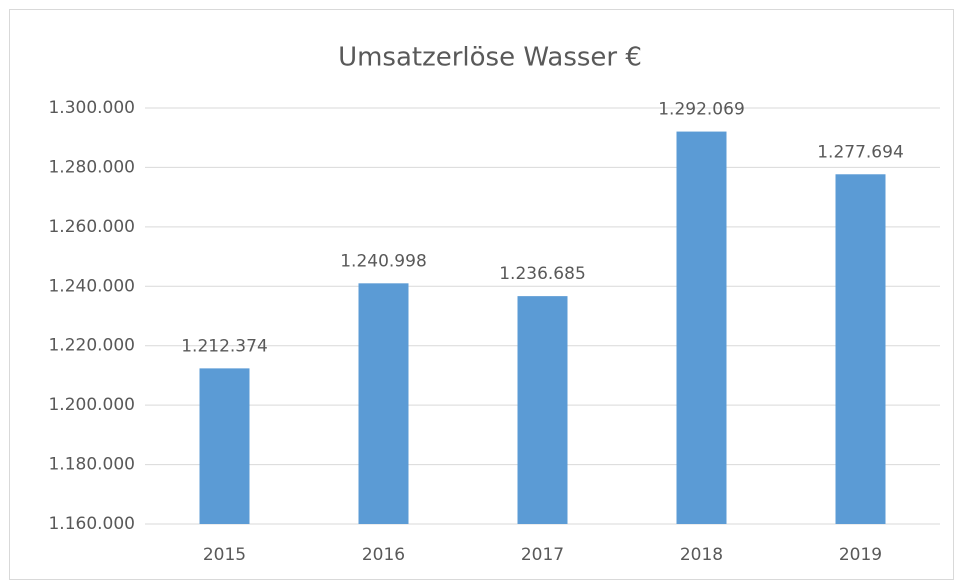 The height and width of the screenshot is (581, 958). I want to click on data-label: 1.240.998, so click(383, 261).